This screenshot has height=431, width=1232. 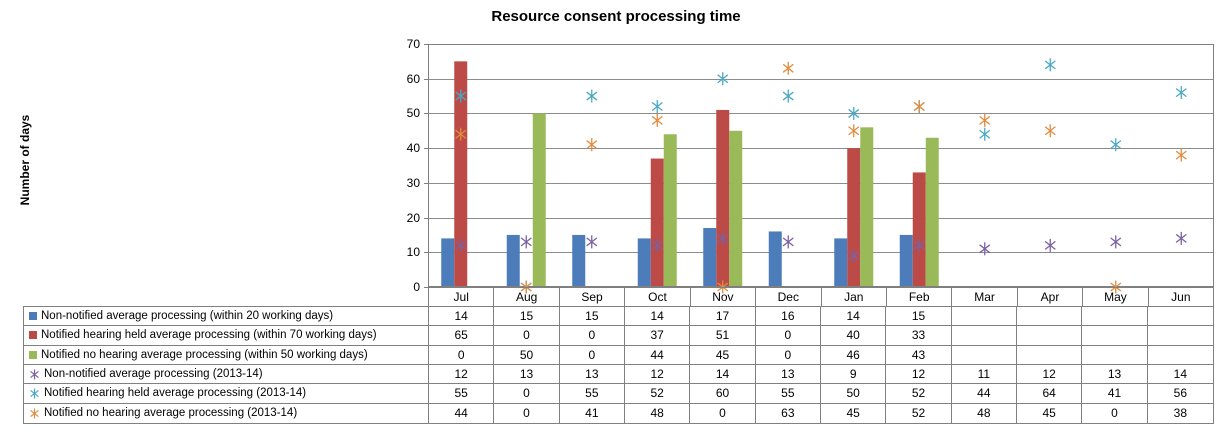 What do you see at coordinates (789, 297) in the screenshot?
I see `month-header-cell: Dec` at bounding box center [789, 297].